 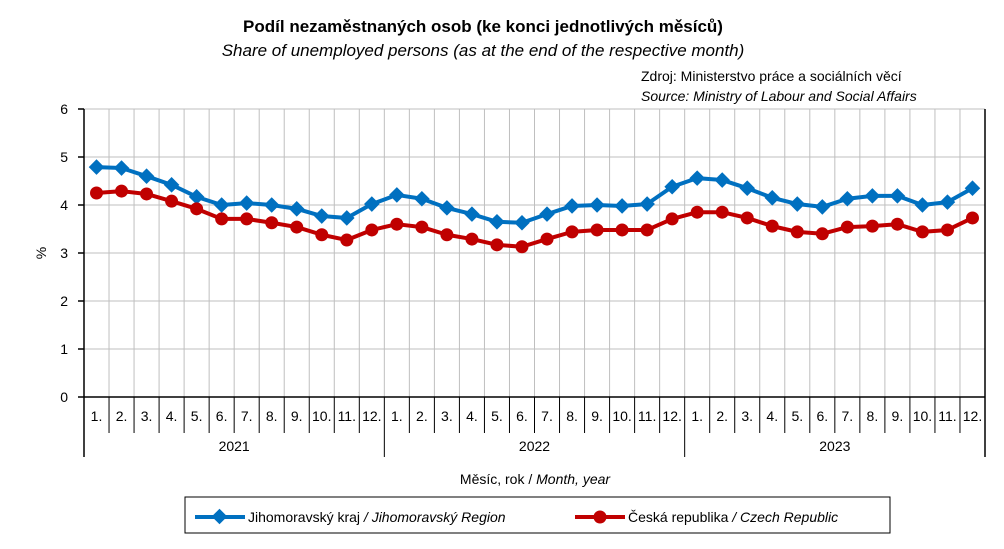 What do you see at coordinates (64, 349) in the screenshot?
I see `y-tick-label: 1` at bounding box center [64, 349].